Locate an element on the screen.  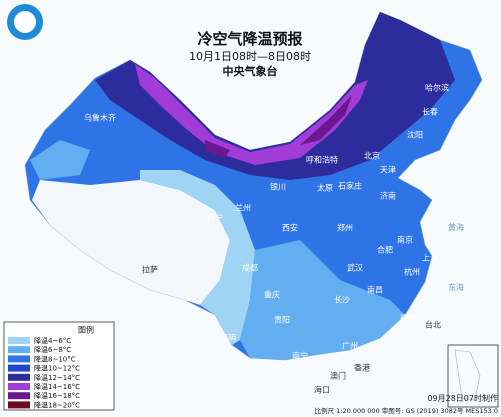
city: 西宁 is located at coordinates (215, 218).